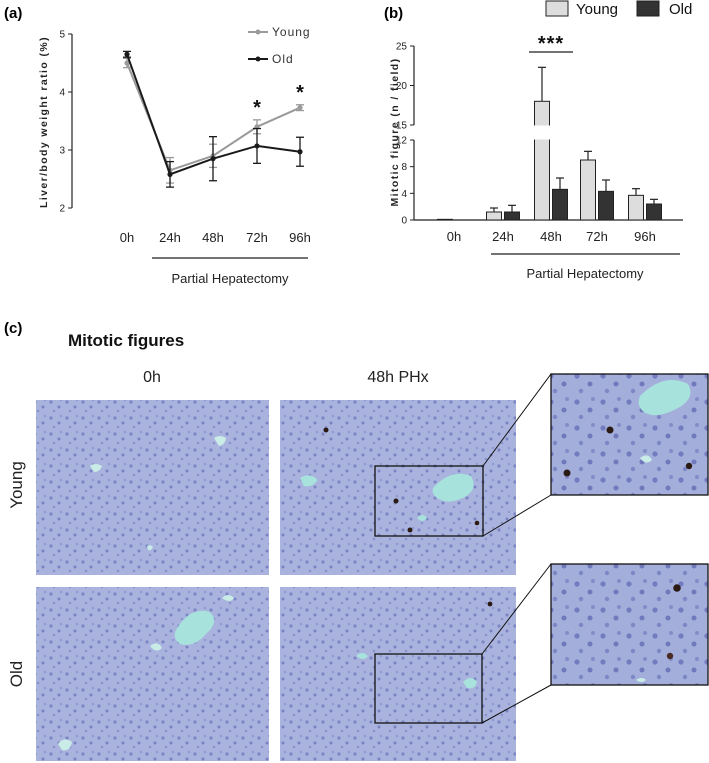 Image resolution: width=709 pixels, height=763 pixels. Describe the element at coordinates (404, 167) in the screenshot. I see `y-tick-label-b: 8` at that location.